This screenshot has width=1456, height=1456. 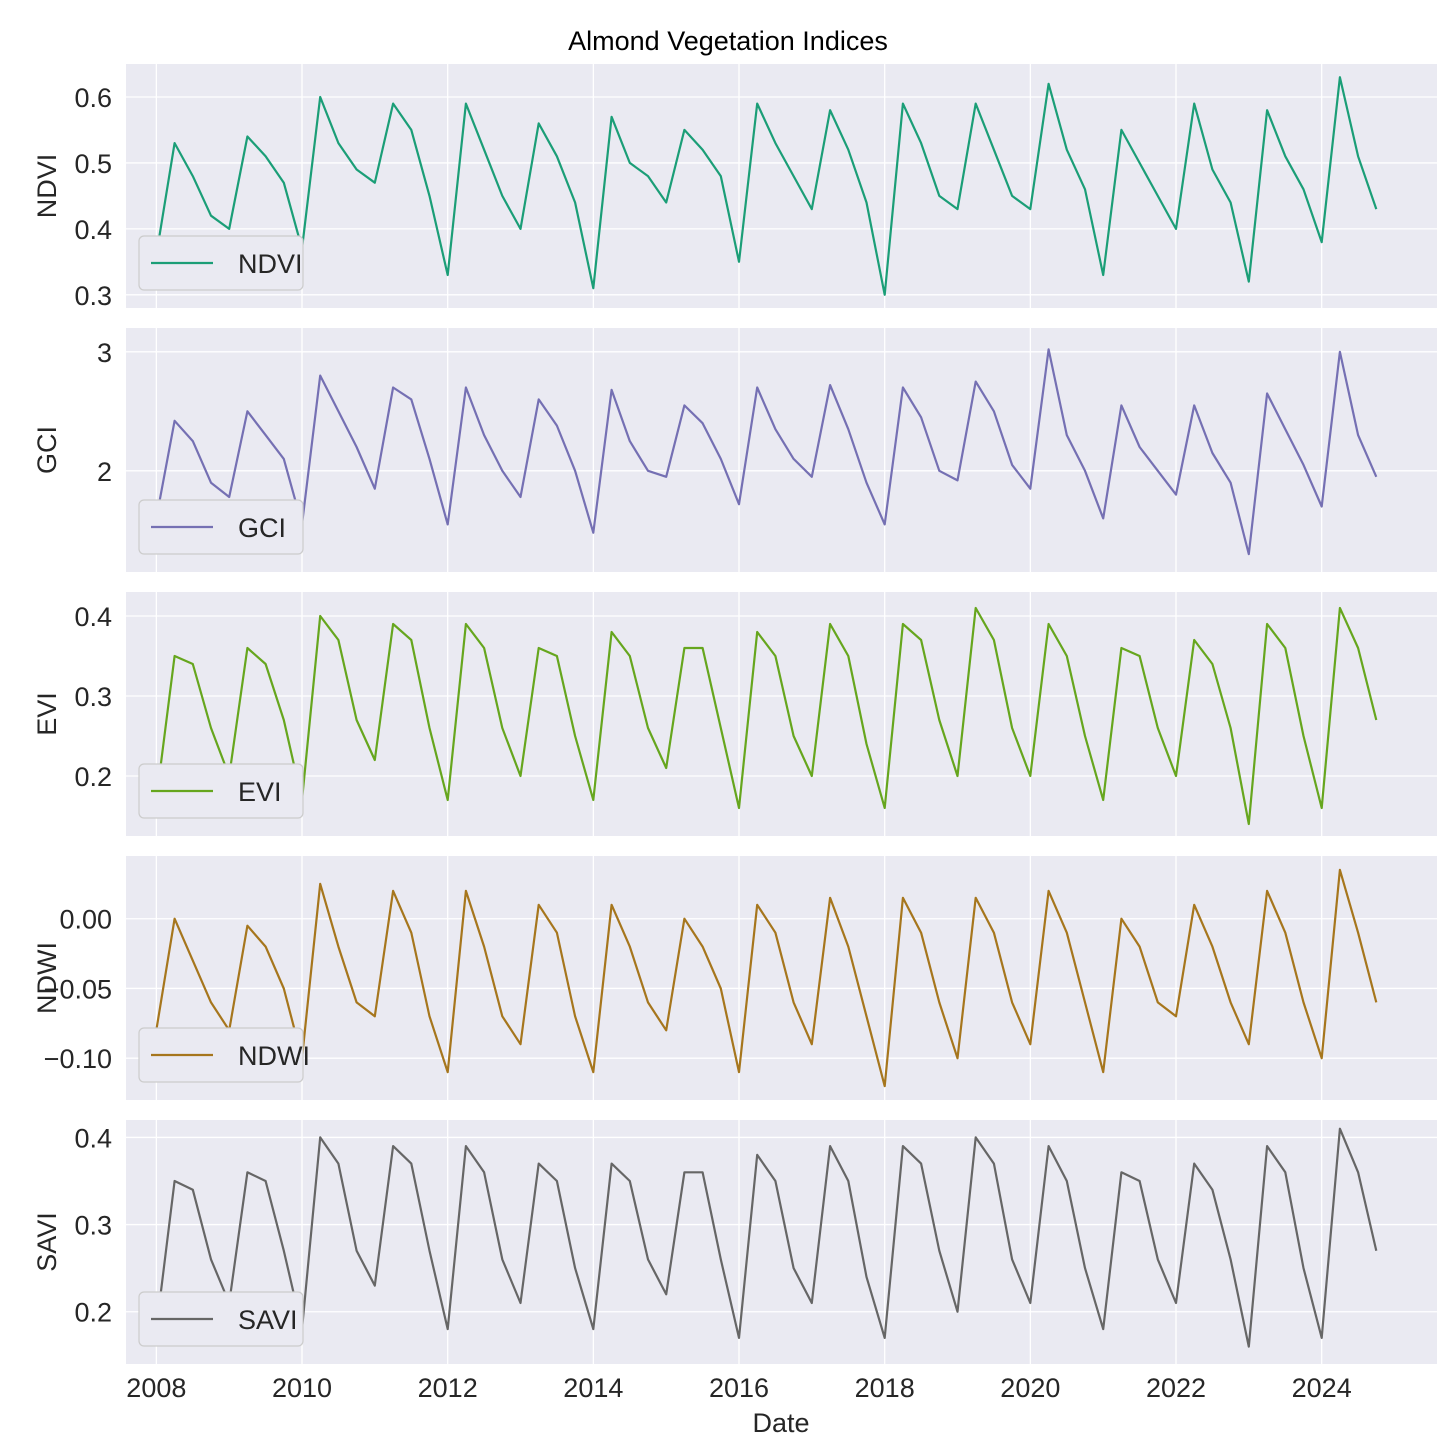 I want to click on x-tick-label: 2020, so click(x=1030, y=1388).